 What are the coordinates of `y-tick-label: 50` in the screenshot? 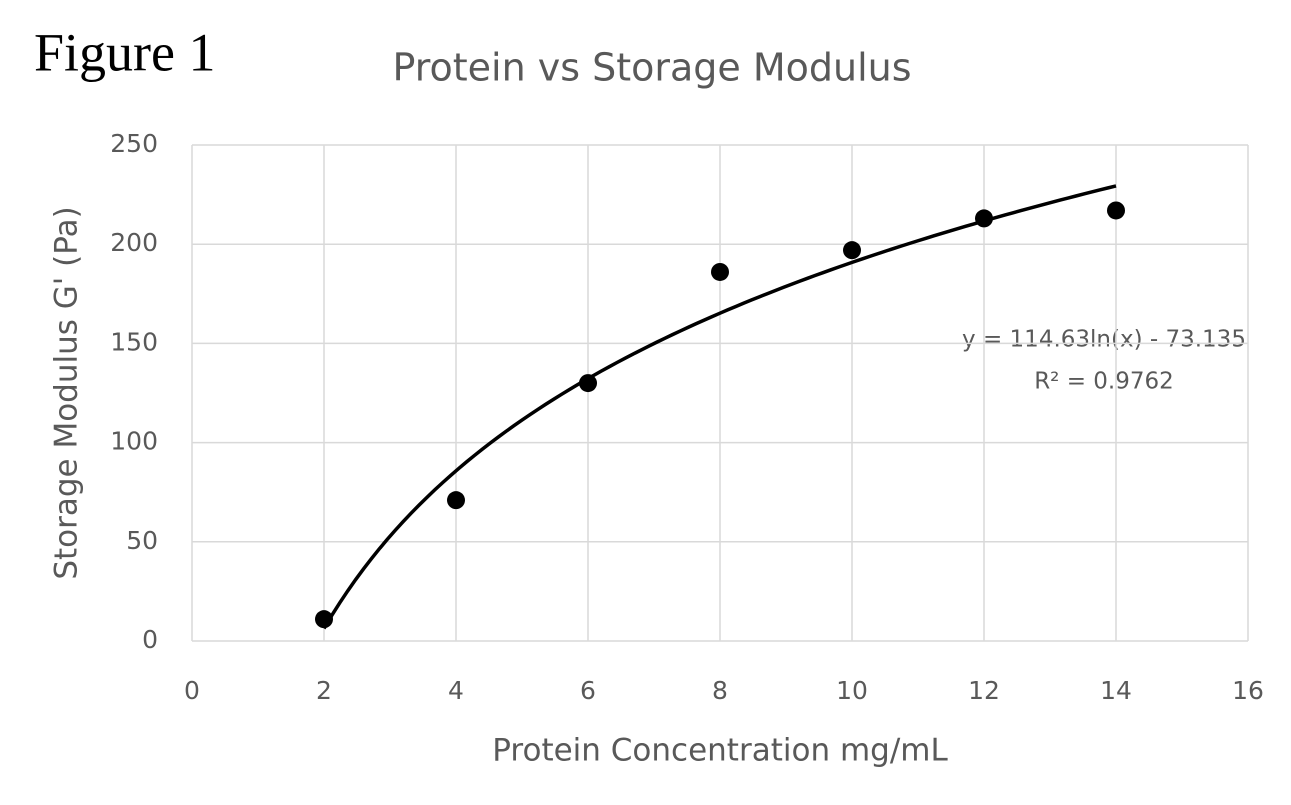 It's located at (142, 540).